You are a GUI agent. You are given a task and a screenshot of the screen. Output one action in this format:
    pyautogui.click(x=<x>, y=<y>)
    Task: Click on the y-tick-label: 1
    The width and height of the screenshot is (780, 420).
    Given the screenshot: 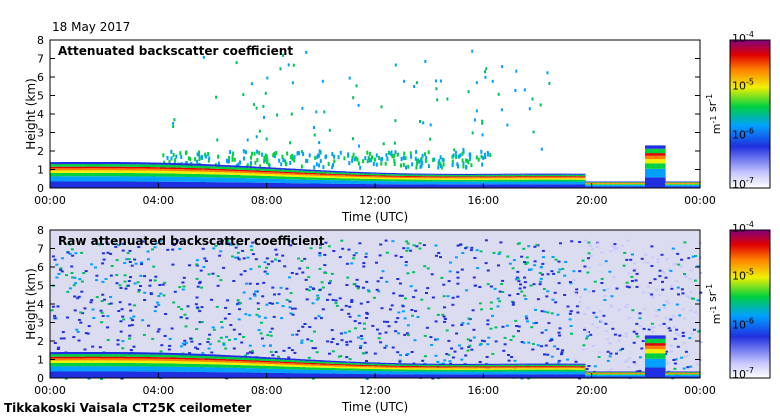 What is the action you would take?
    pyautogui.click(x=40, y=360)
    